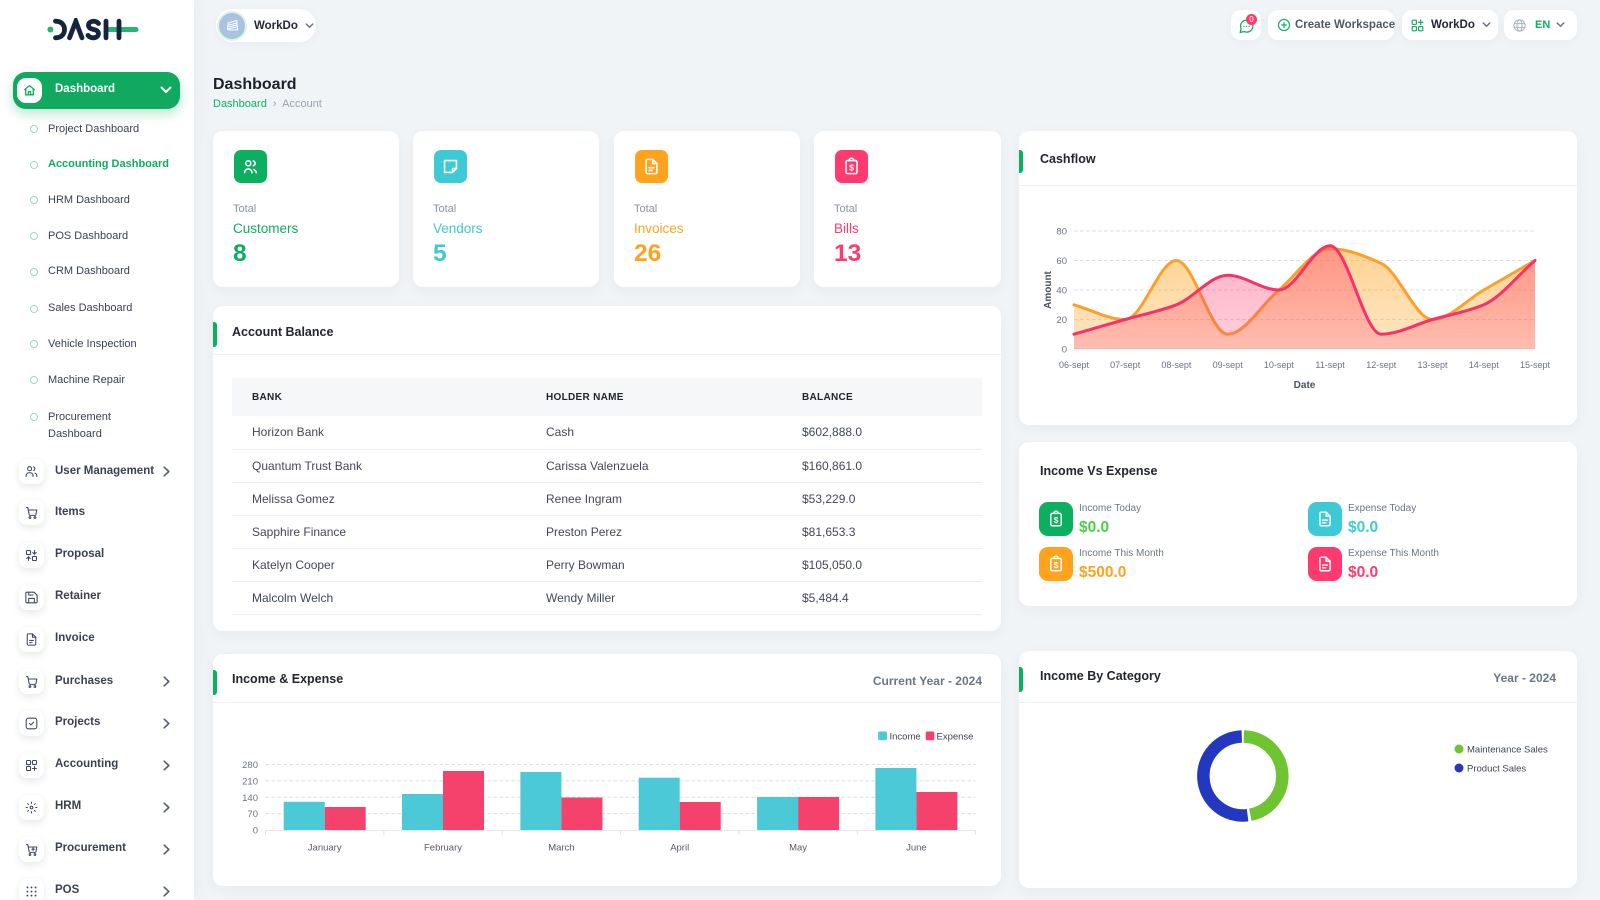 This screenshot has width=1600, height=900. What do you see at coordinates (1061, 291) in the screenshot?
I see `svg-text: 40` at bounding box center [1061, 291].